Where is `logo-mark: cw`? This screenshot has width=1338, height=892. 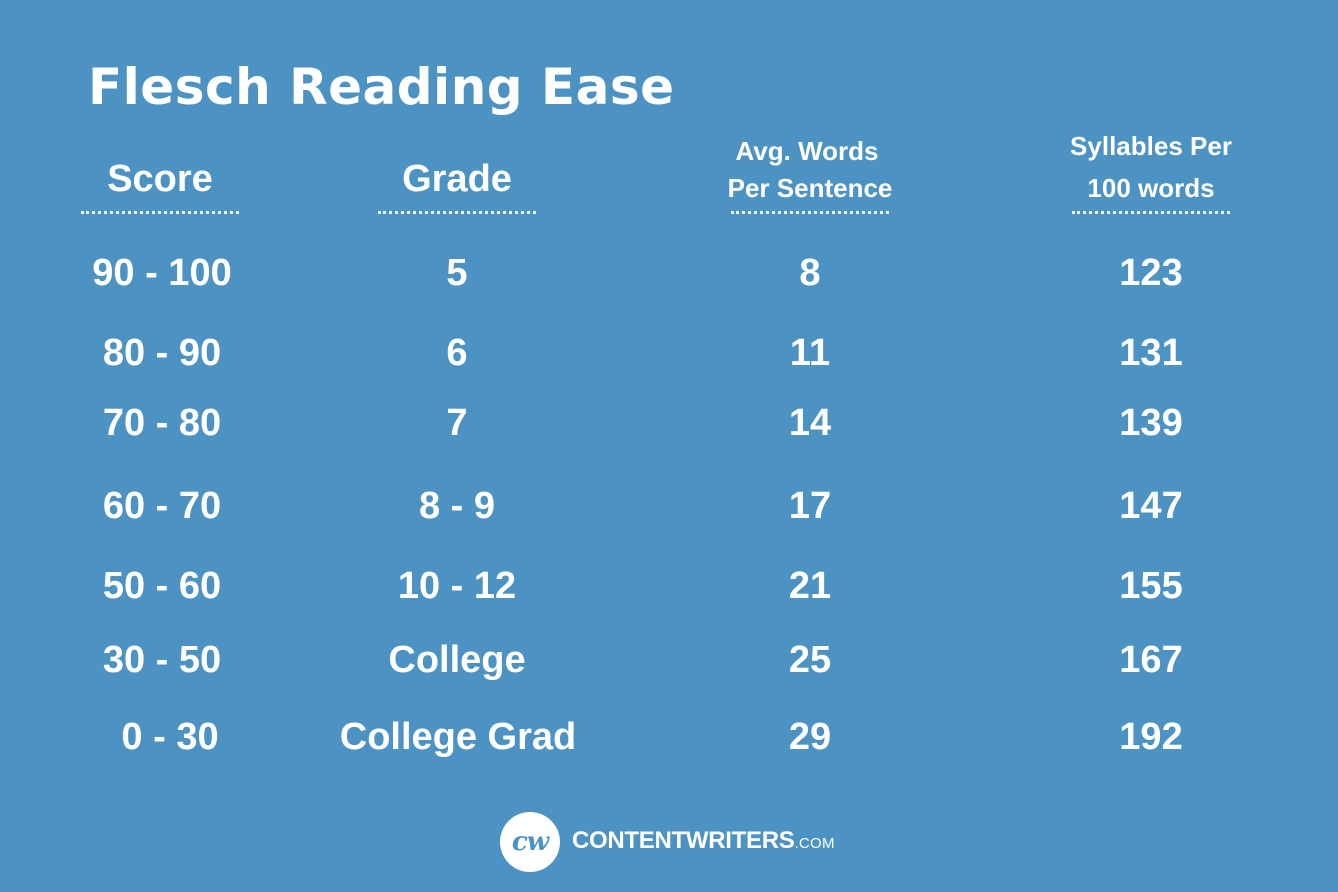 logo-mark: cw is located at coordinates (530, 842).